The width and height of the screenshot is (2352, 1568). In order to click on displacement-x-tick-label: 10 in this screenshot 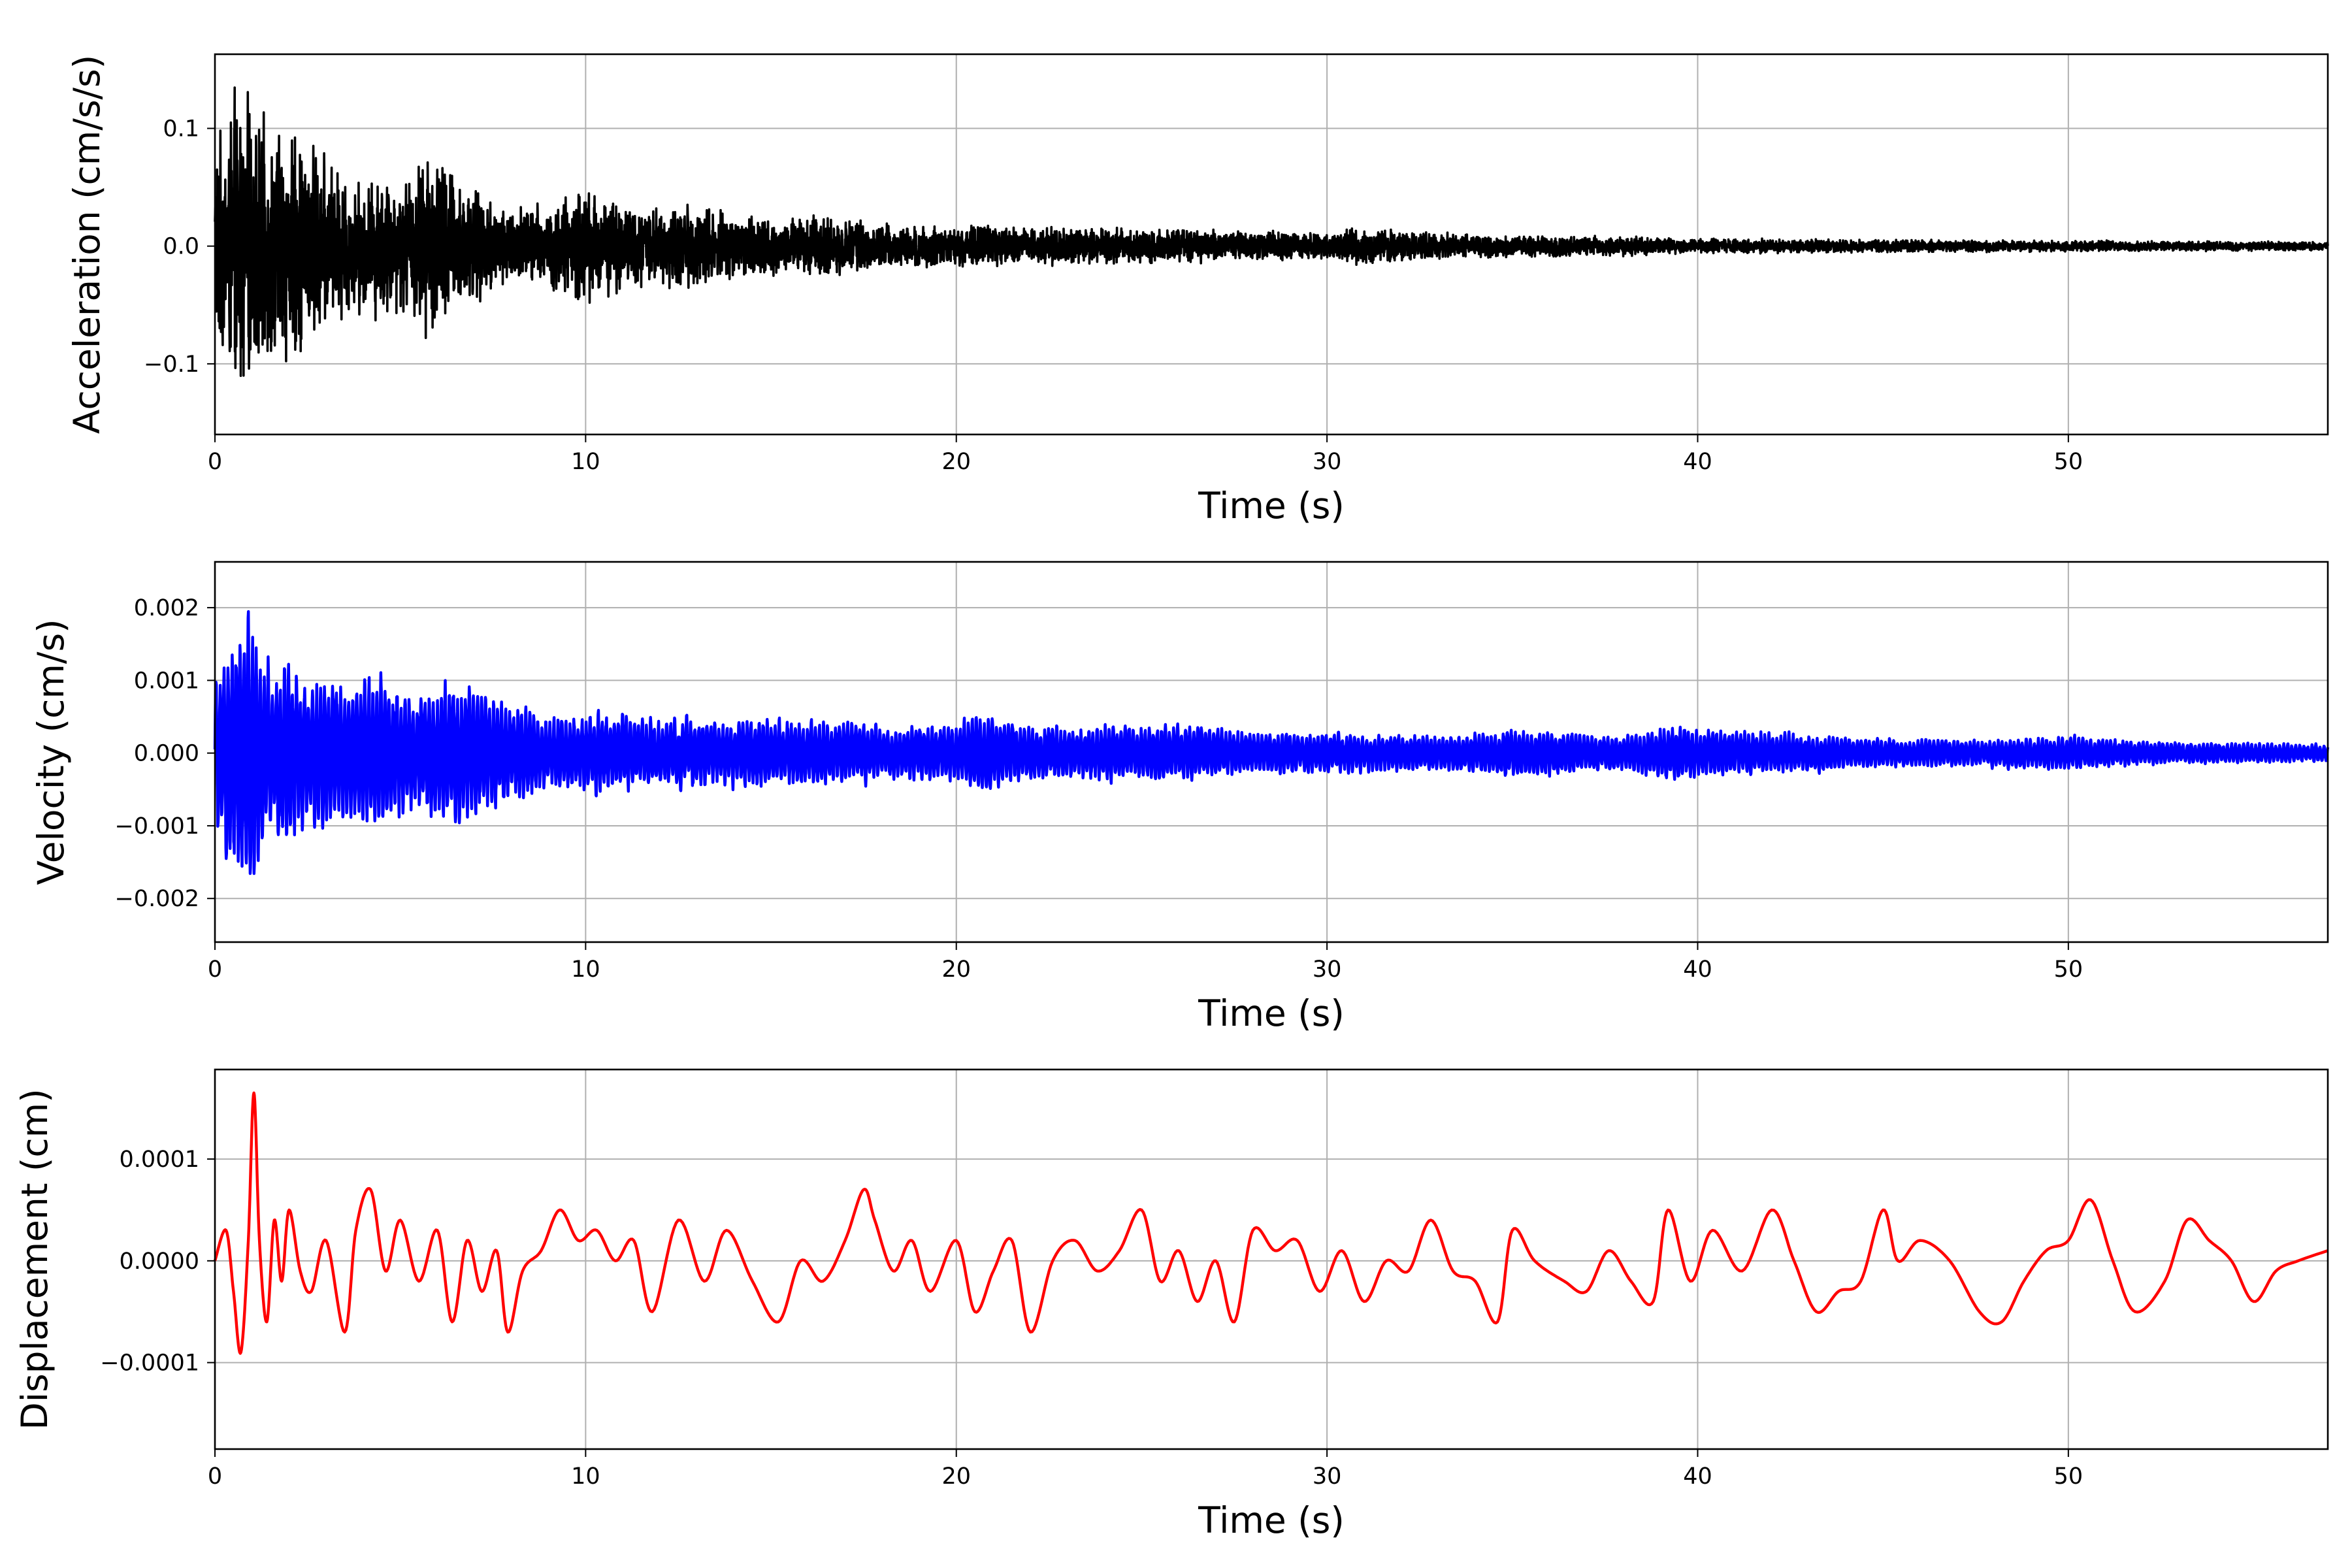, I will do `click(585, 1476)`.